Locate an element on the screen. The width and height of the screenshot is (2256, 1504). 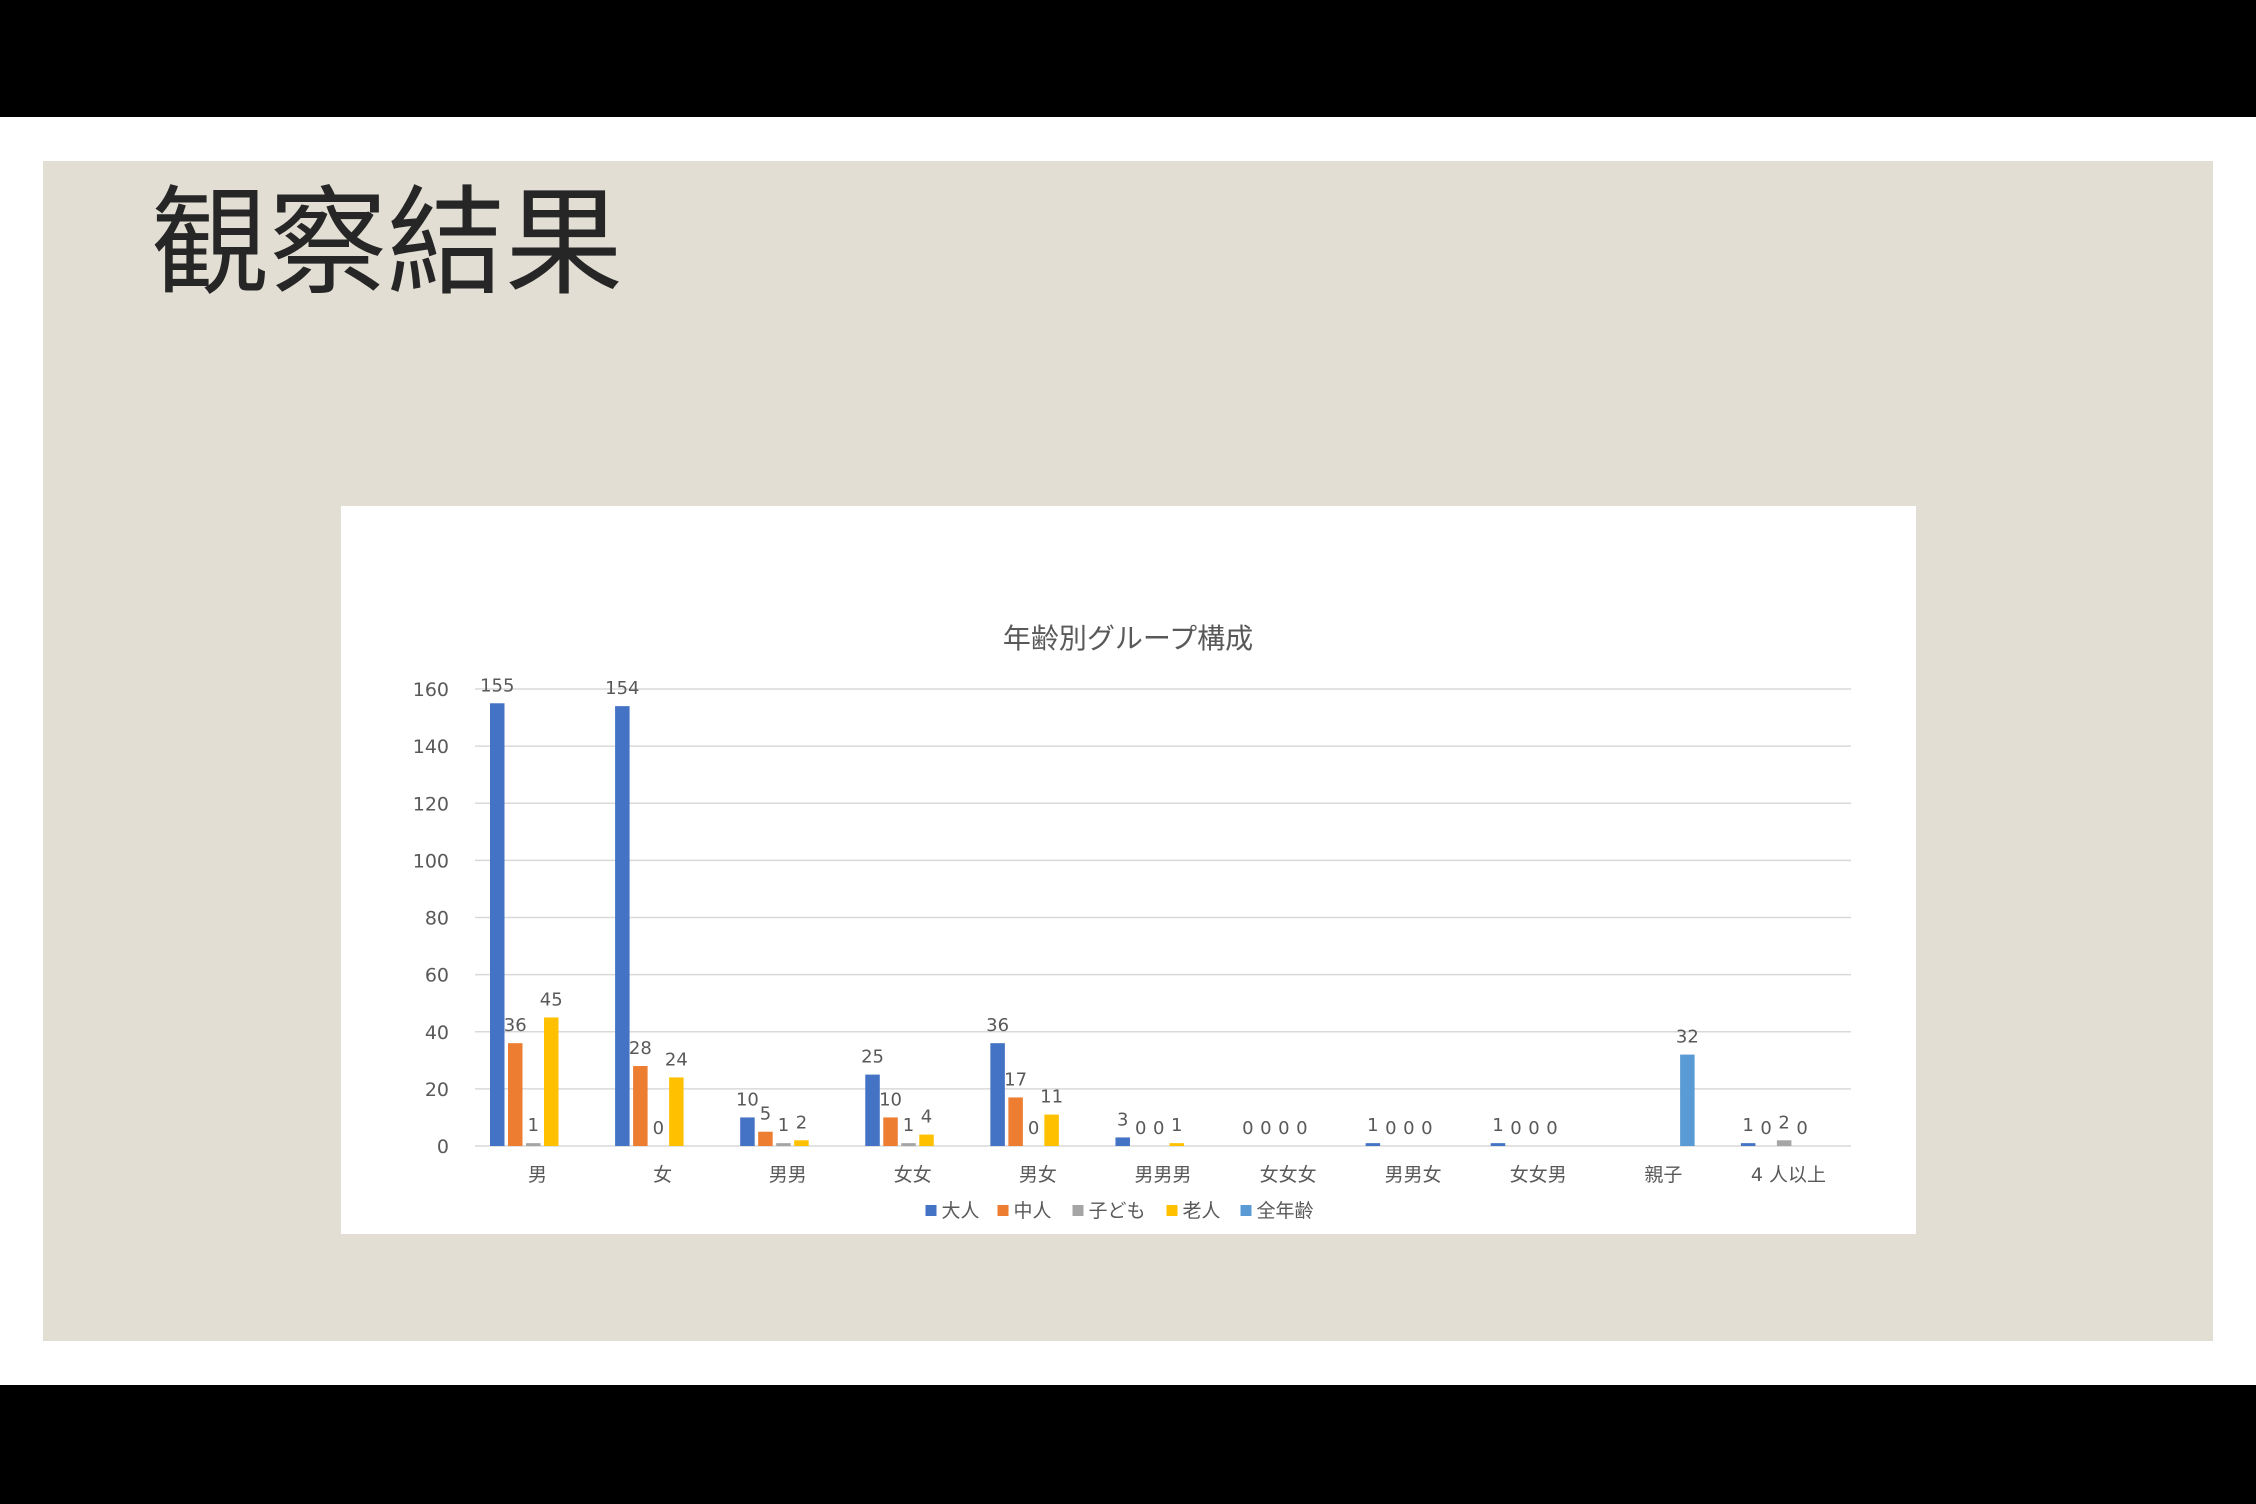
y-tick-label: 40 is located at coordinates (437, 1033).